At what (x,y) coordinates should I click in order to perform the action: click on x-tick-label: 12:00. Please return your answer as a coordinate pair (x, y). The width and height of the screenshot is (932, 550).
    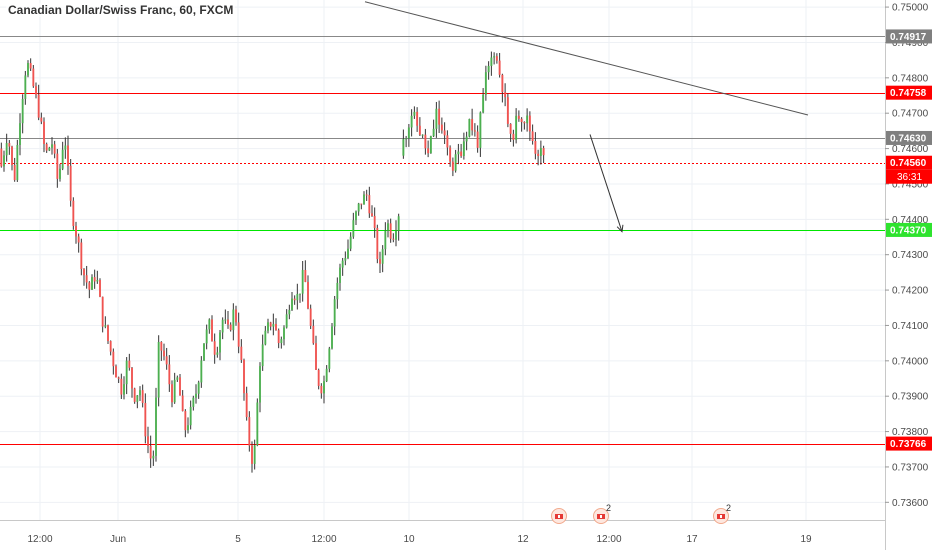
    Looking at the image, I should click on (39, 539).